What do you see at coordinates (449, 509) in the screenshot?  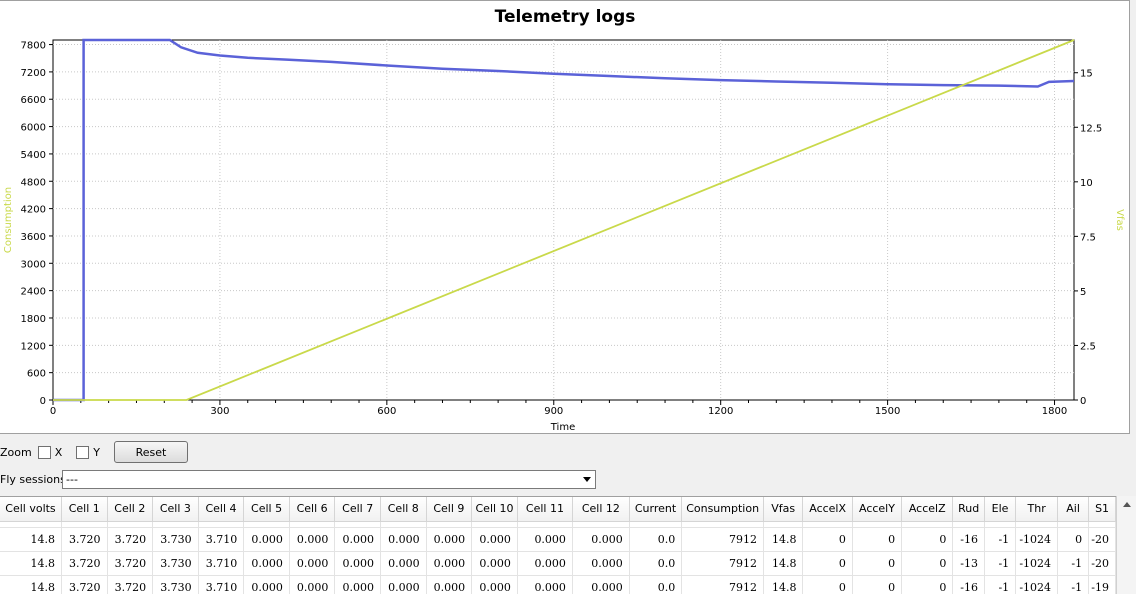 I see `column-header: Cell 9` at bounding box center [449, 509].